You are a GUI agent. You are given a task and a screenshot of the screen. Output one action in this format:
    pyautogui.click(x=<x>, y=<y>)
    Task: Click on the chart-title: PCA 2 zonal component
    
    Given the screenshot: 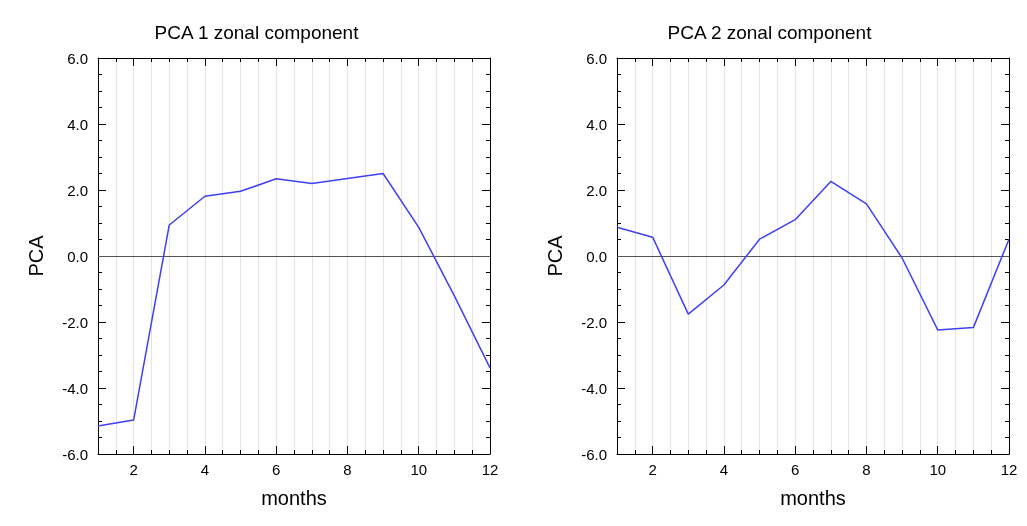 What is the action you would take?
    pyautogui.click(x=770, y=32)
    